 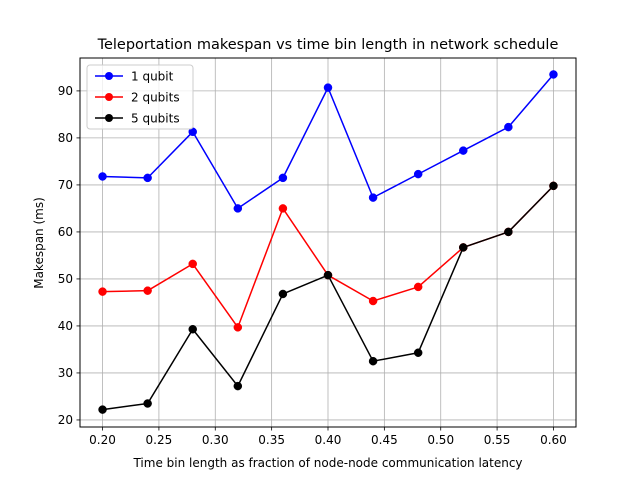 What do you see at coordinates (159, 440) in the screenshot?
I see `x-tick-label: 0.25` at bounding box center [159, 440].